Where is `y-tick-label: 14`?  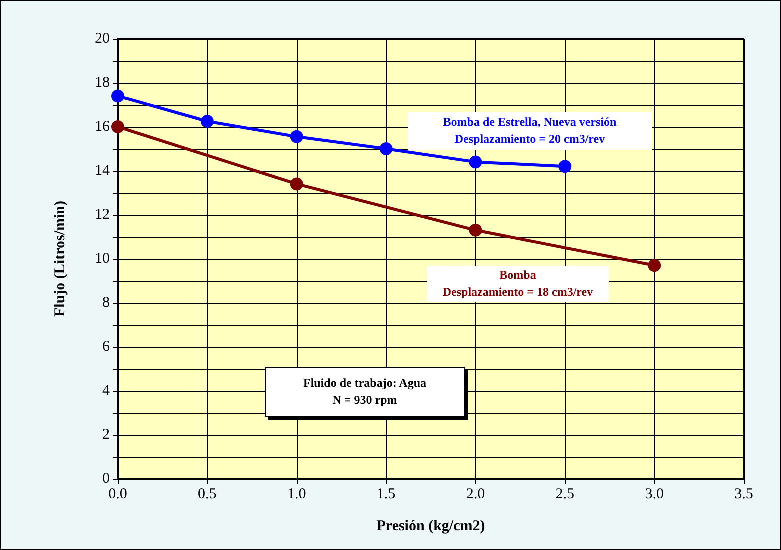
y-tick-label: 14 is located at coordinates (102, 171).